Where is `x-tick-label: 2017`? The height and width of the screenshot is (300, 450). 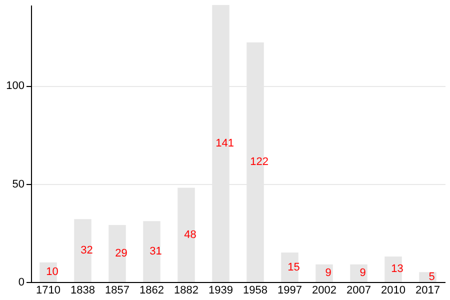
x-tick-label: 2017 is located at coordinates (428, 290).